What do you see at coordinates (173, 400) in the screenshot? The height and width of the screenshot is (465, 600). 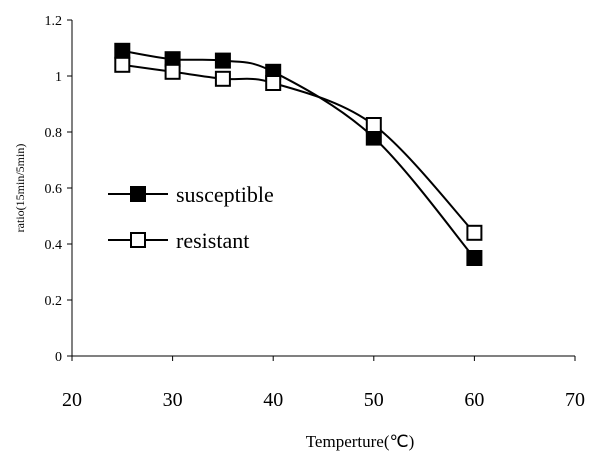 I see `x-tick-label: 30` at bounding box center [173, 400].